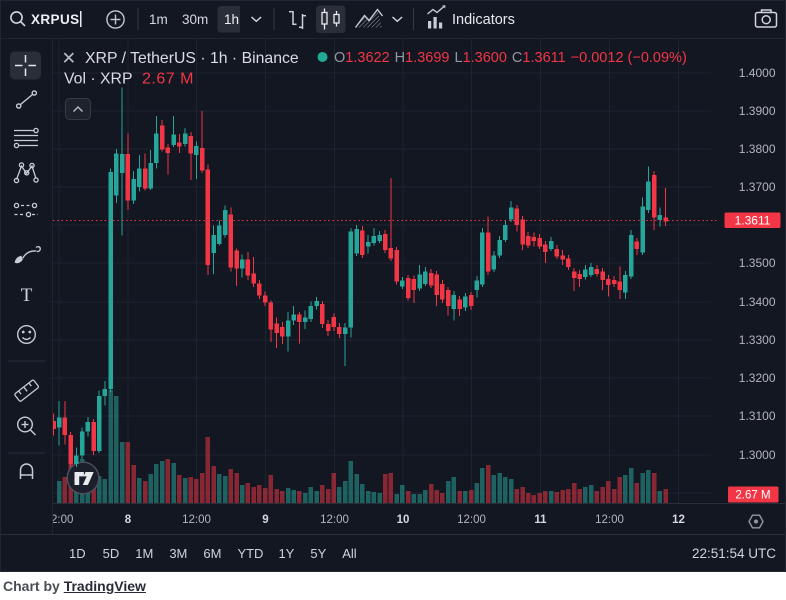  What do you see at coordinates (757, 378) in the screenshot?
I see `svg-text: 1.3200` at bounding box center [757, 378].